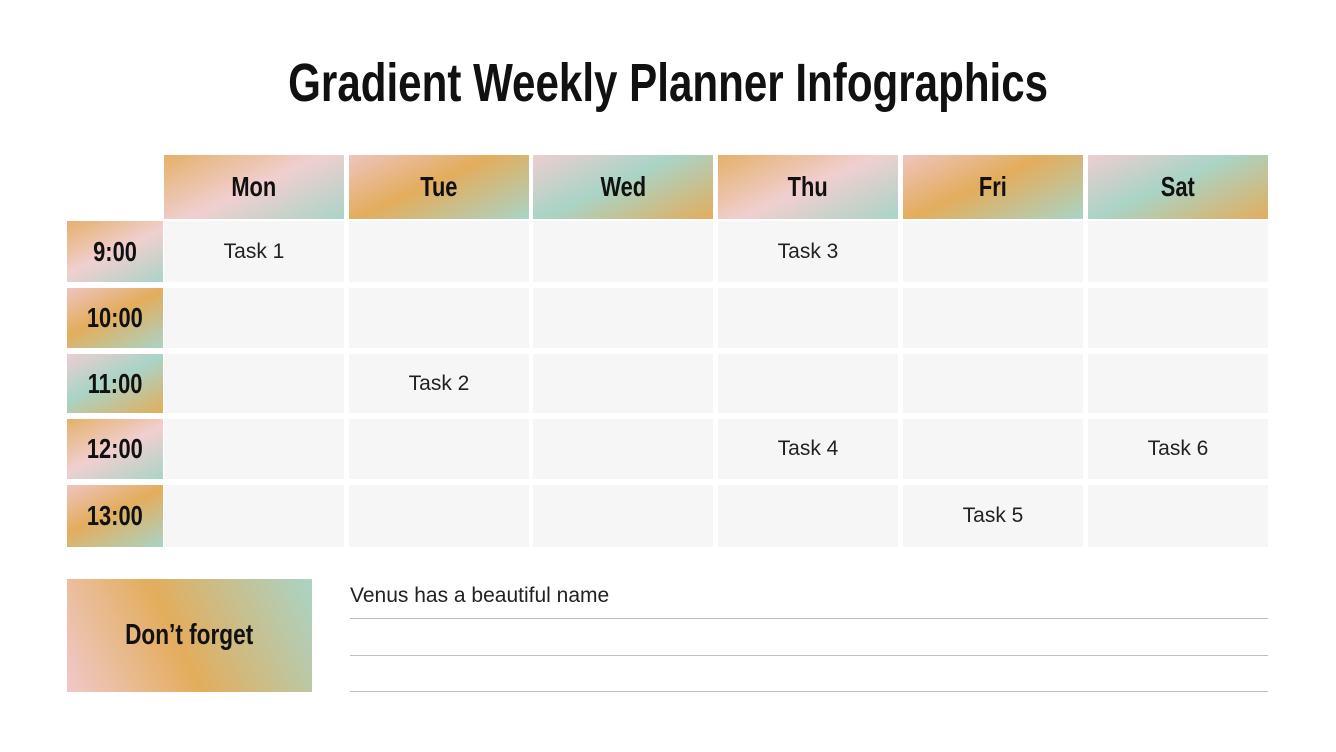 This screenshot has height=752, width=1336. What do you see at coordinates (668, 83) in the screenshot?
I see `page-title: Gradient Weekly Planner Infographics` at bounding box center [668, 83].